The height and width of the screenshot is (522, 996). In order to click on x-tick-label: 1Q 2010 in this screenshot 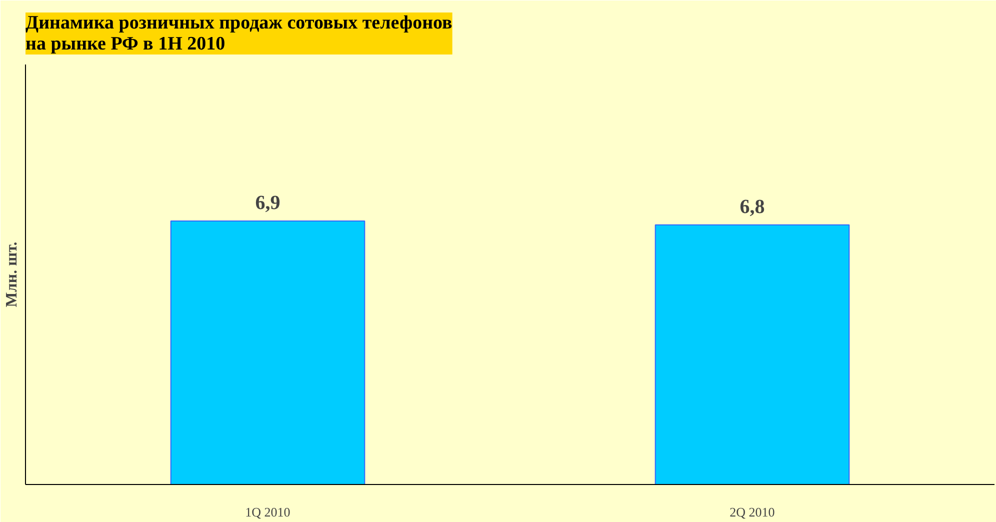, I will do `click(267, 512)`.